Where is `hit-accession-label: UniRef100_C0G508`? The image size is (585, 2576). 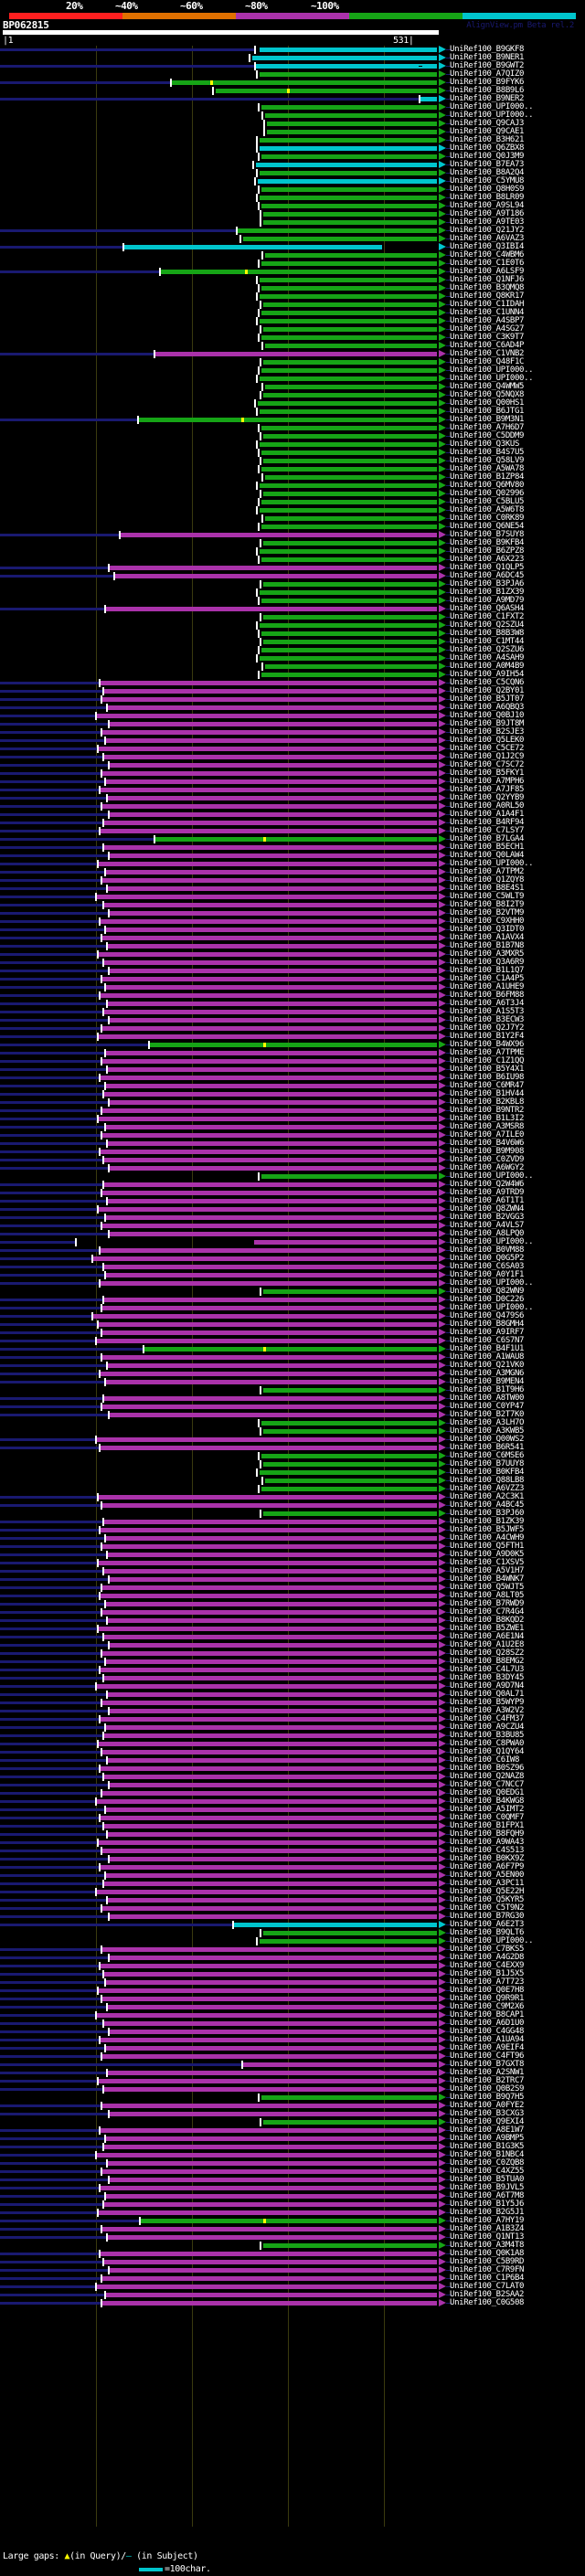 hit-accession-label: UniRef100_C0G508 is located at coordinates (488, 2302).